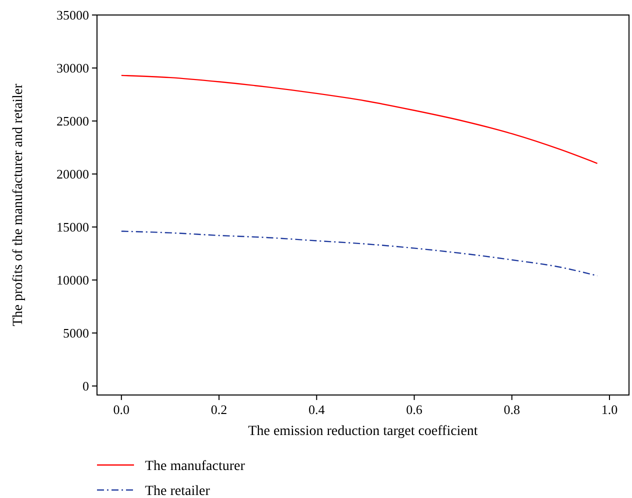  What do you see at coordinates (18, 204) in the screenshot?
I see `y-axis-title: The profits of the manufacturer and retailer` at bounding box center [18, 204].